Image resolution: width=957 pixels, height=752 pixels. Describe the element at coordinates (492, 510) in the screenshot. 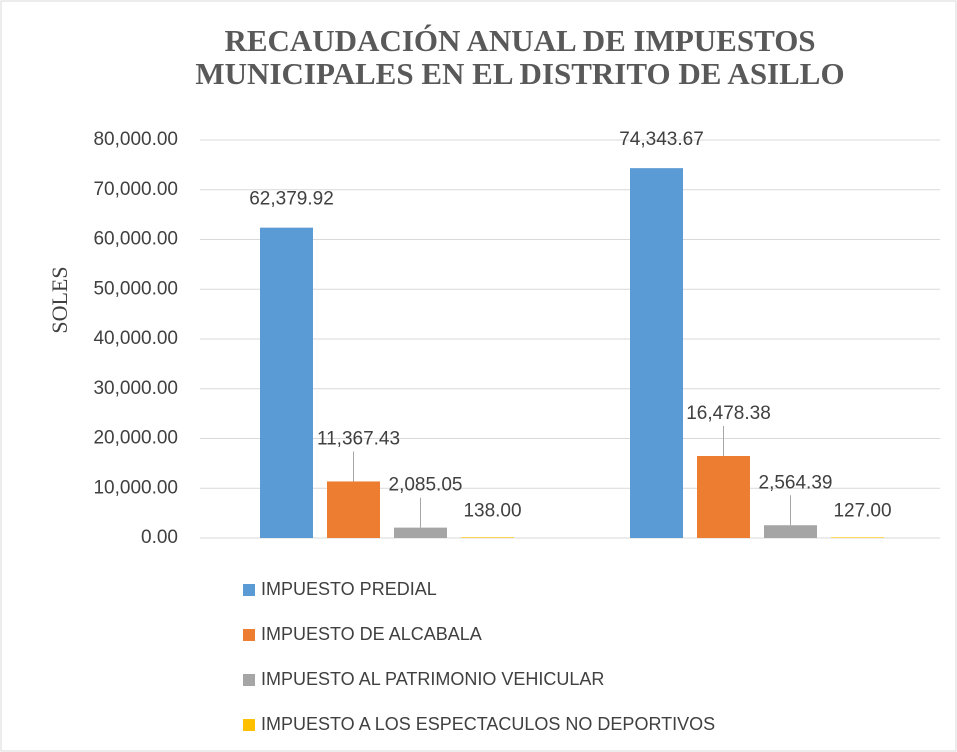

I see `data-label: 138.00` at that location.